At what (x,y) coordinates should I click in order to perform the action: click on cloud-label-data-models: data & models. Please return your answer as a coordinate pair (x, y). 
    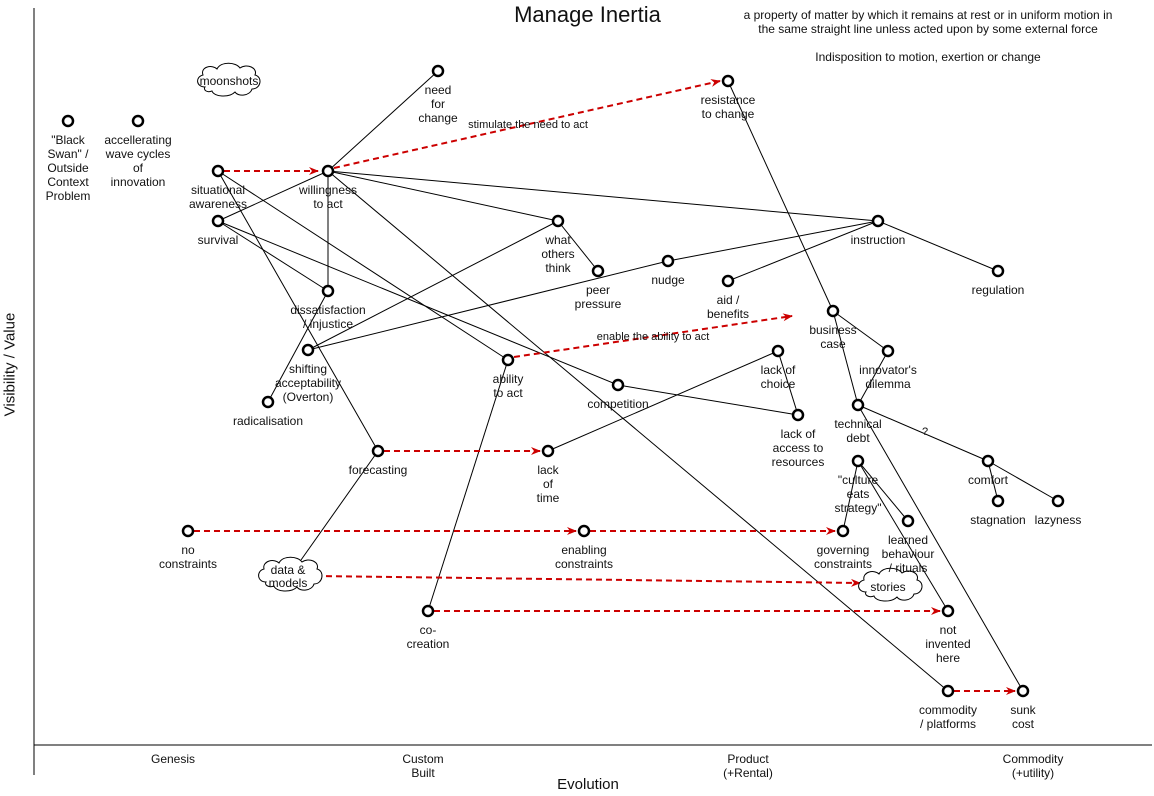
    Looking at the image, I should click on (288, 576).